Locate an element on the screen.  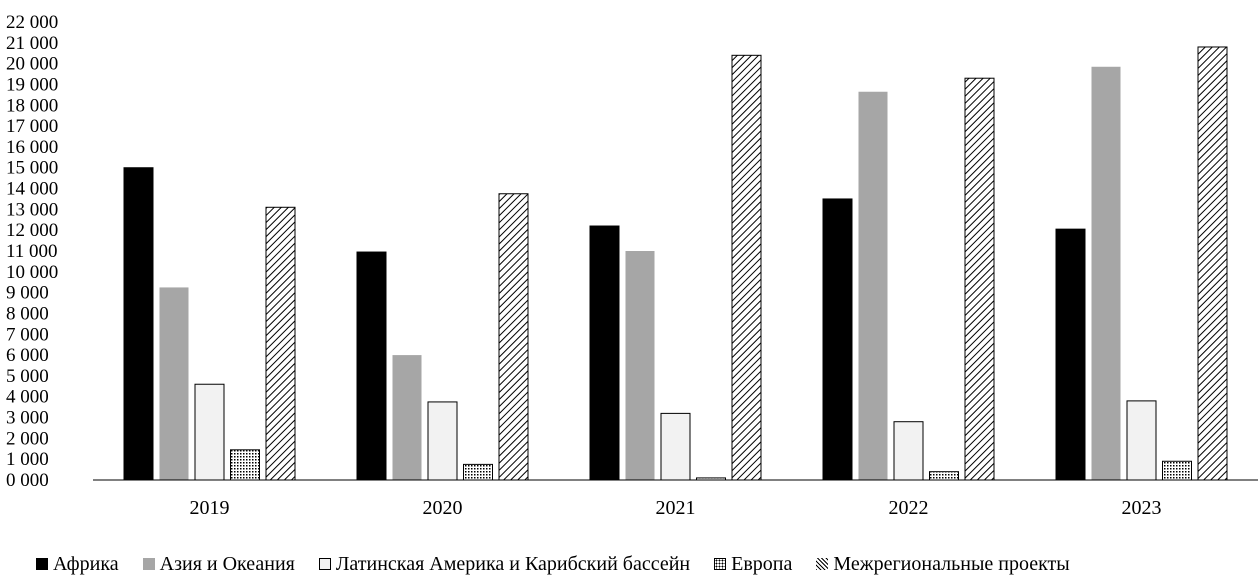
bar-1-2019 is located at coordinates (138, 324).